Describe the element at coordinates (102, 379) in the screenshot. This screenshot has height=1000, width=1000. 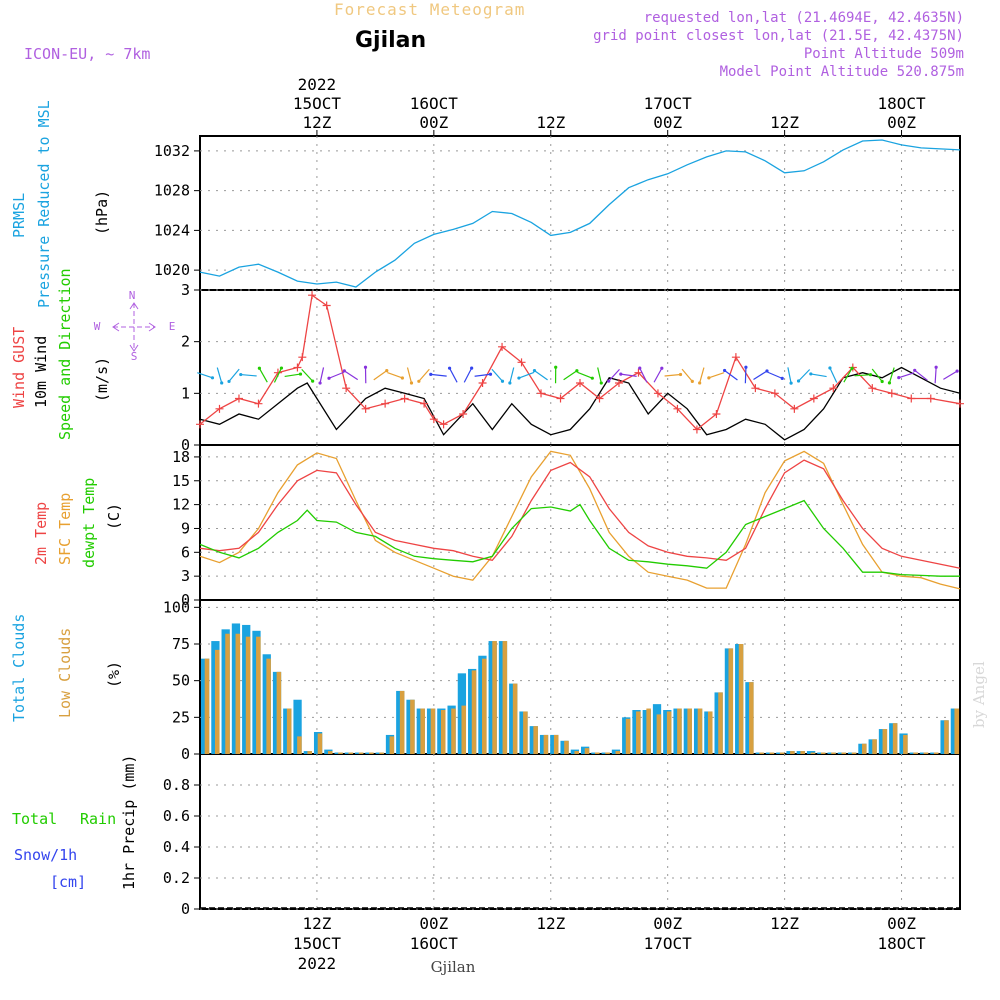
I see `wind-unit: (m/s)` at that location.